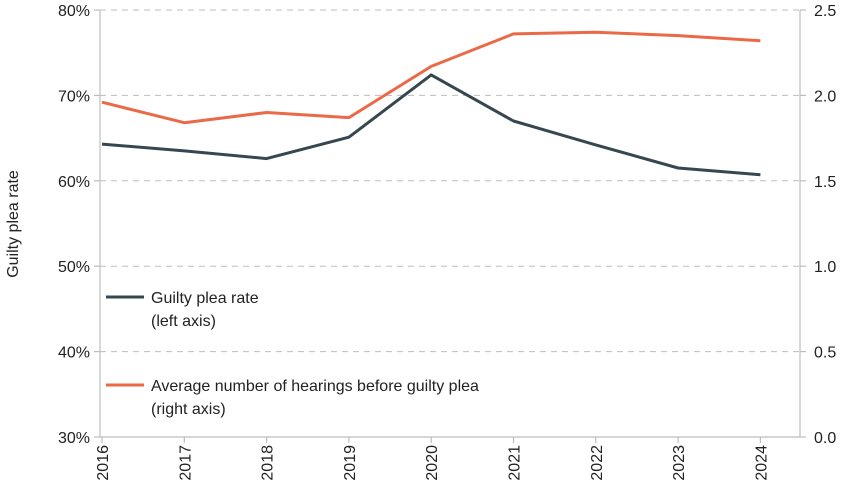 This screenshot has height=495, width=848. I want to click on x-tick-label: 2021, so click(515, 463).